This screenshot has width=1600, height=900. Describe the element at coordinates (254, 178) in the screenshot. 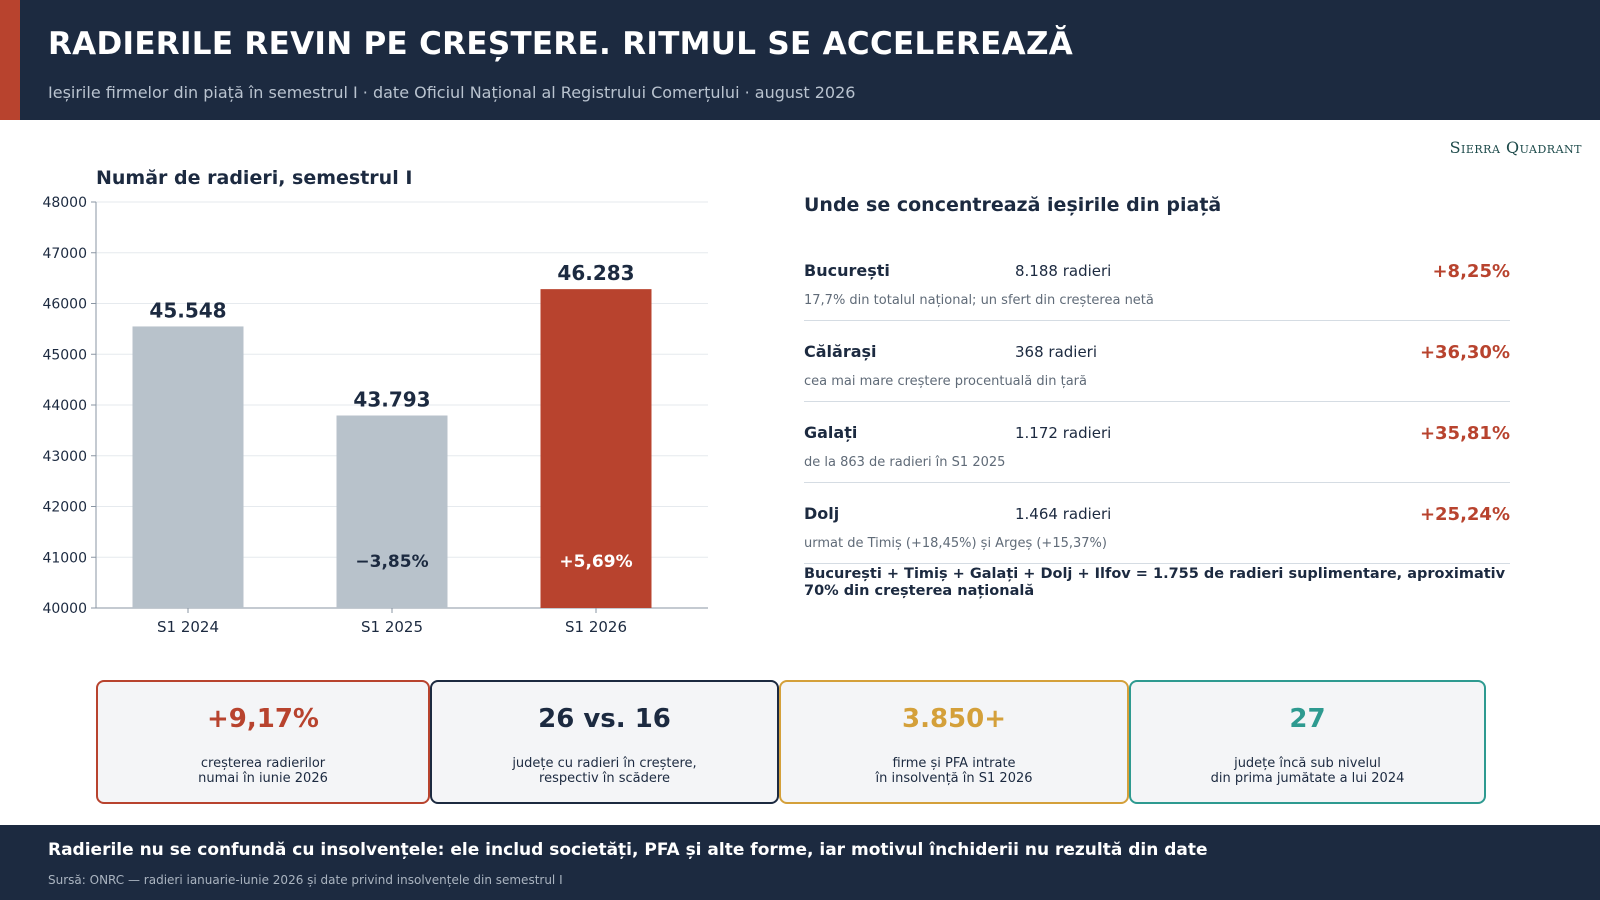

I see `chart-title: Număr de radieri, semestrul I` at that location.